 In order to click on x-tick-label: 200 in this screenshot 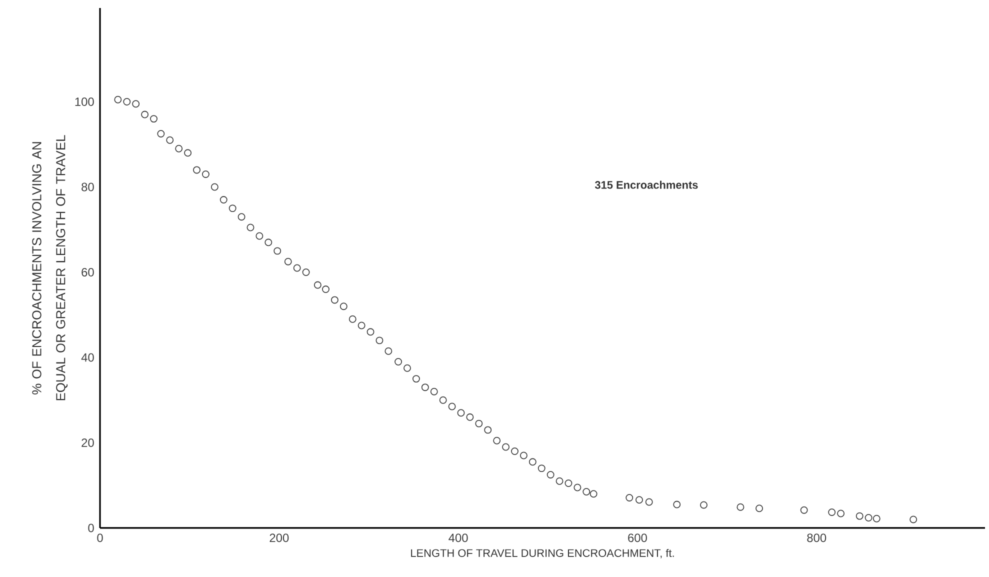, I will do `click(279, 538)`.